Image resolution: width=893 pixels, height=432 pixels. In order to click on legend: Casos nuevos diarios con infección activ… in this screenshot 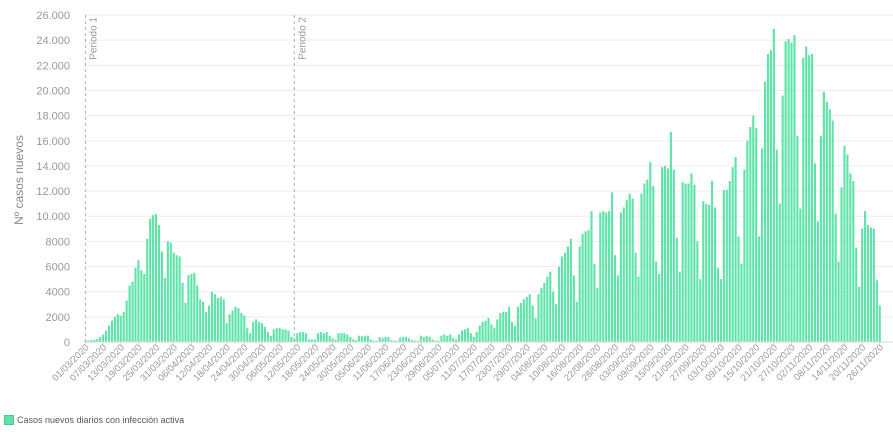, I will do `click(94, 420)`.